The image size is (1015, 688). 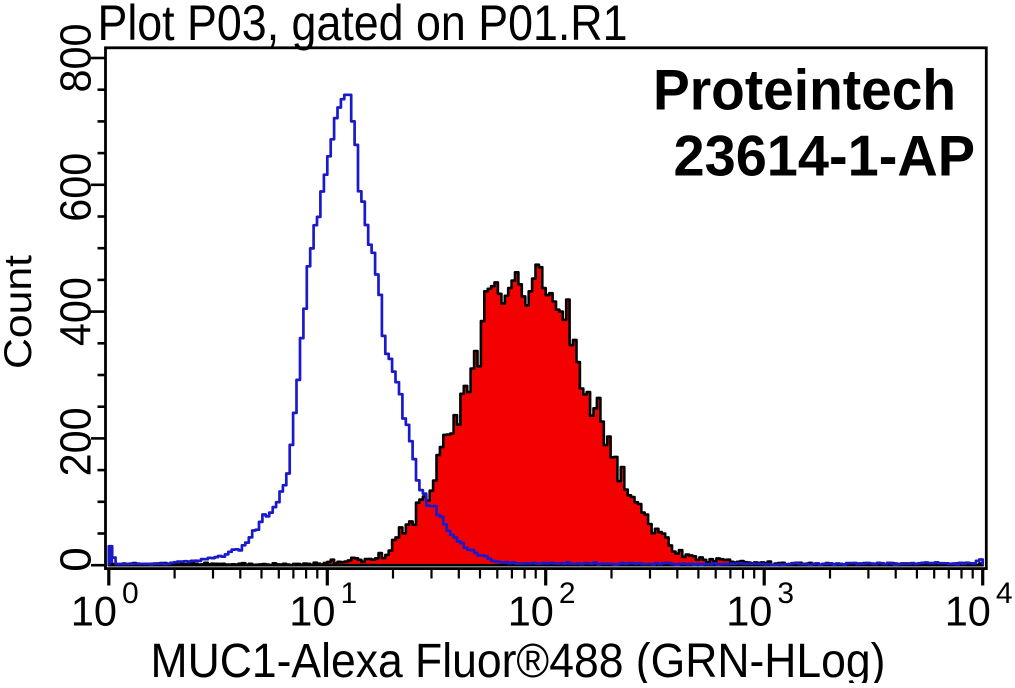 I want to click on svg-text: 0, so click(x=76, y=559).